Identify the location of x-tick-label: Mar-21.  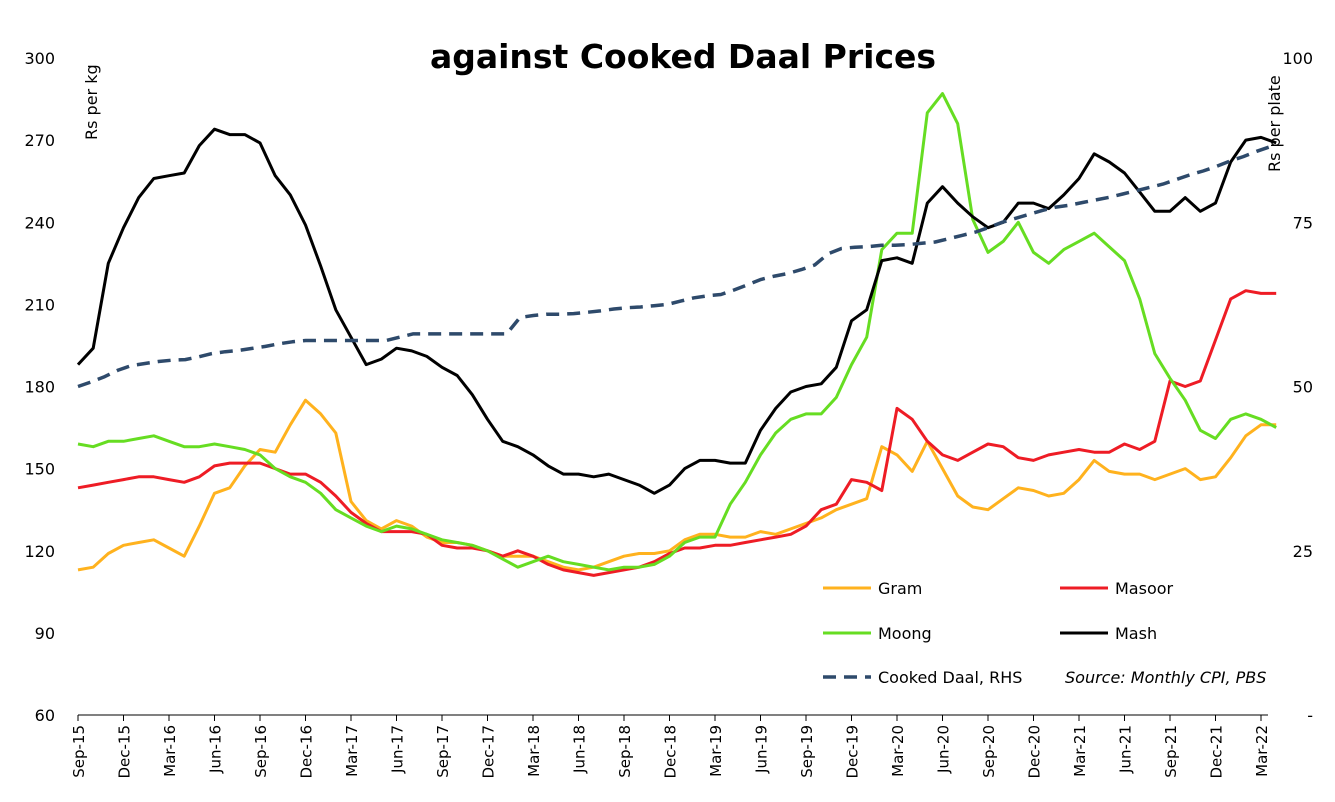
(1080, 751).